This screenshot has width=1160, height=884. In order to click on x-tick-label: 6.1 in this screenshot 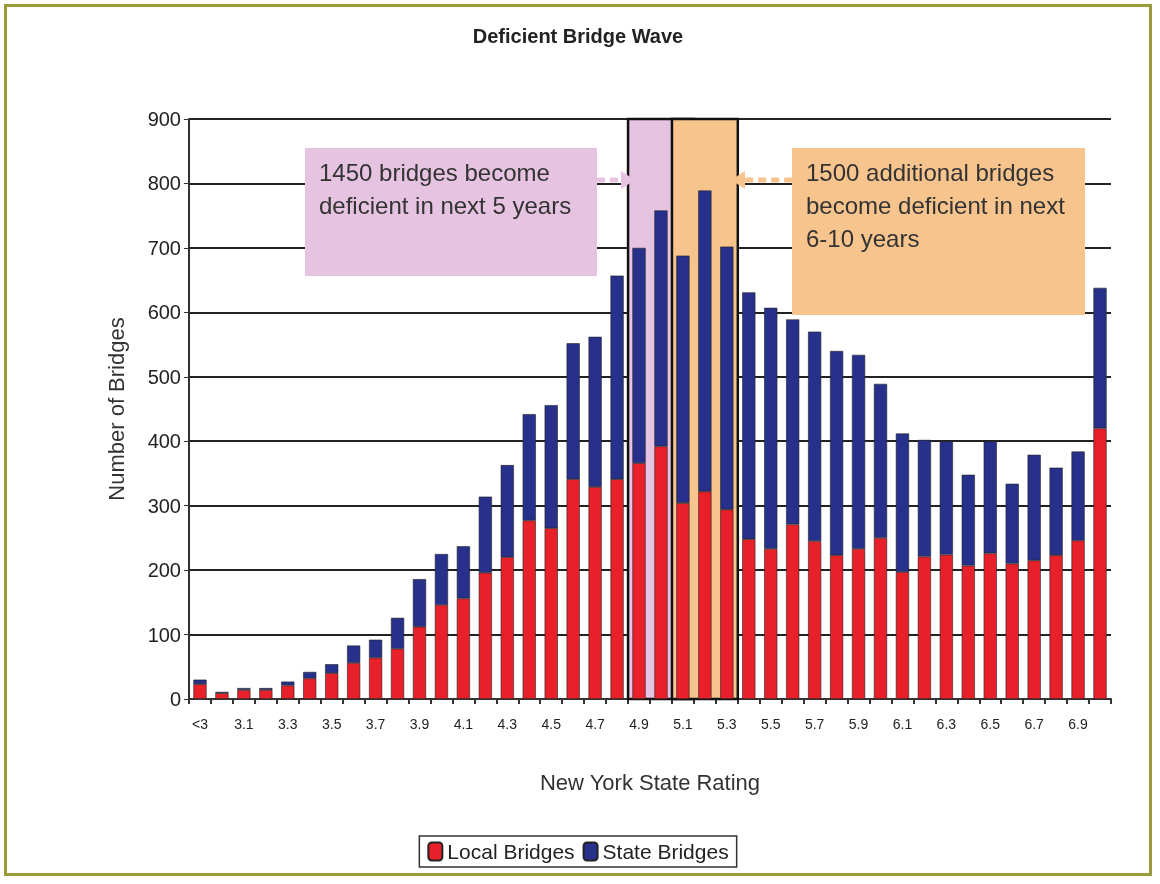, I will do `click(902, 724)`.